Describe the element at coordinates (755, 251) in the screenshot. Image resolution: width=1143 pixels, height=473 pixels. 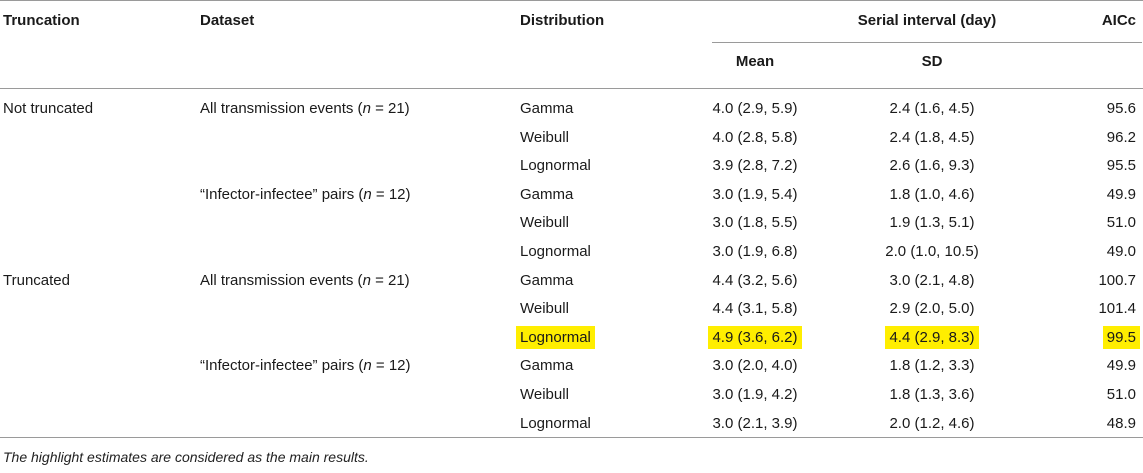
I see `mean-cell: 3.0 (1.9, 6.8)` at that location.